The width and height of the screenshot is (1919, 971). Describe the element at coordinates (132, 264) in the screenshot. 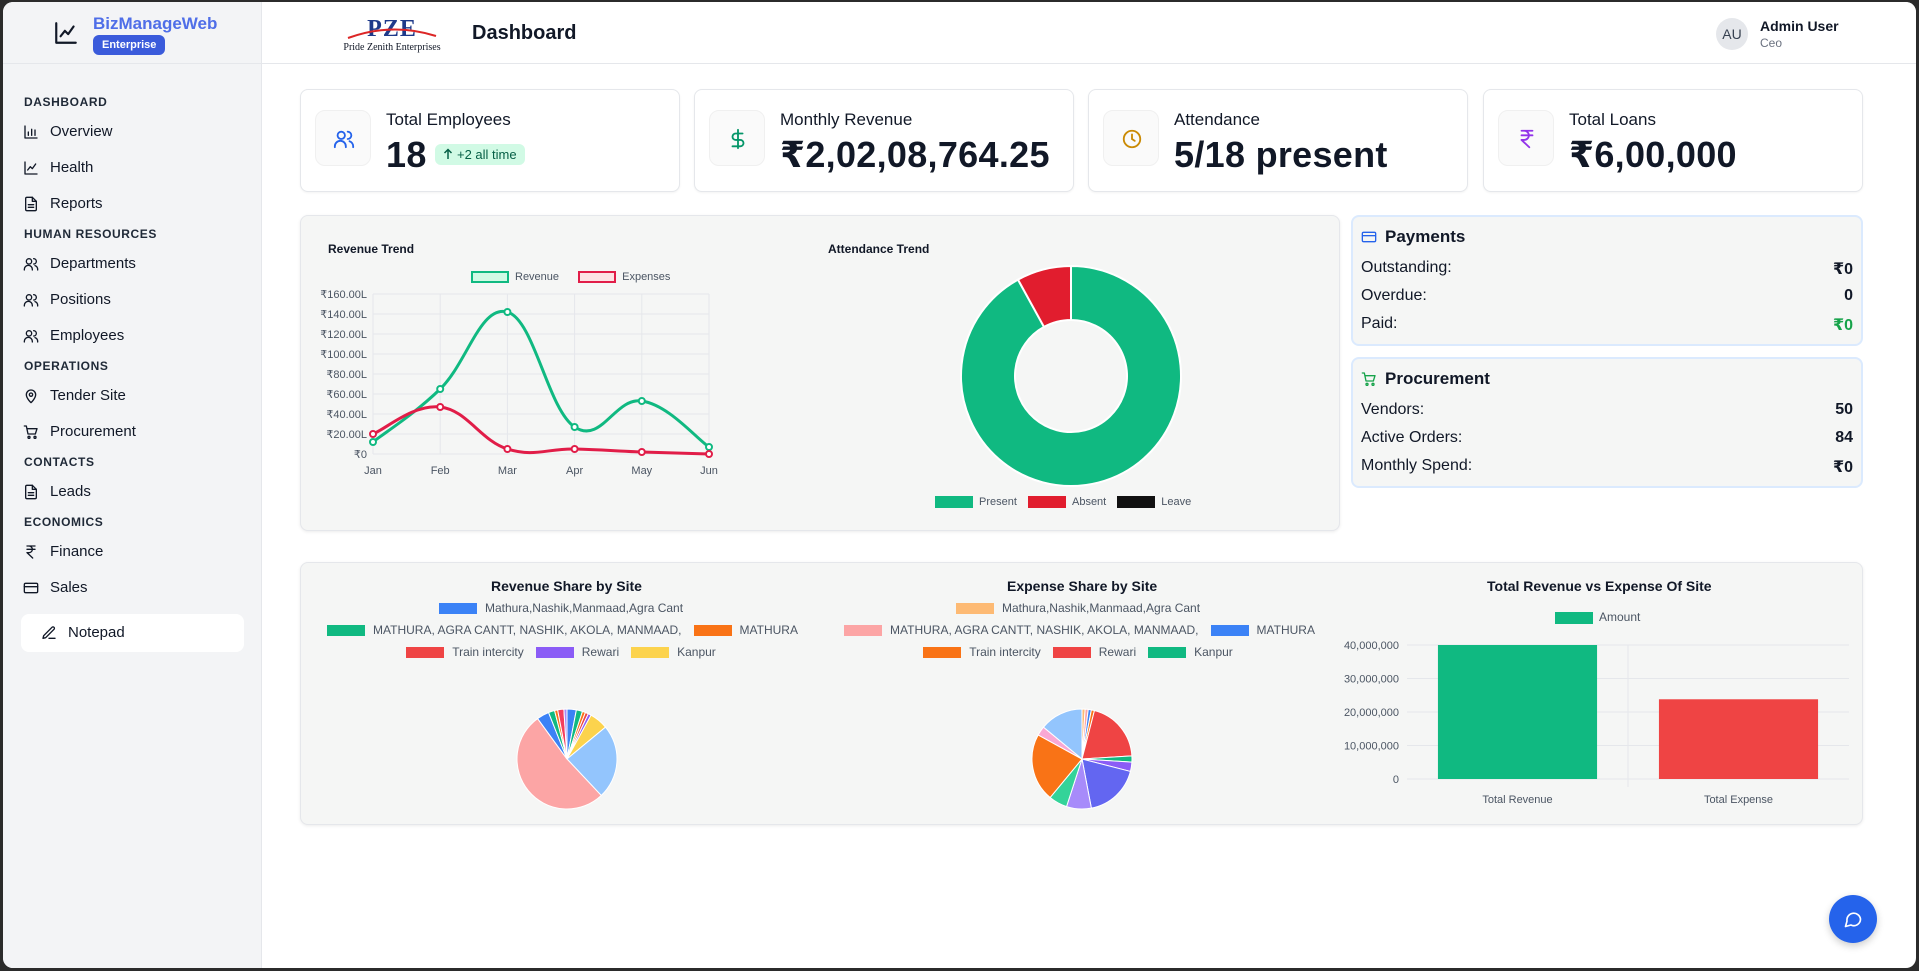

I see `sidebar-item-departments: Departments` at that location.